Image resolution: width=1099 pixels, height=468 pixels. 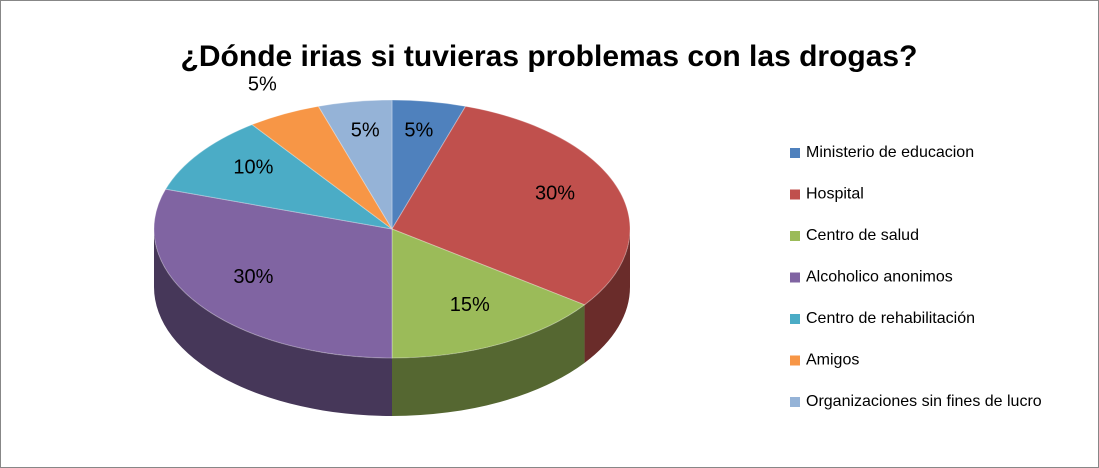 What do you see at coordinates (924, 401) in the screenshot?
I see `legend-label: Organizaciones sin fines de lucro` at bounding box center [924, 401].